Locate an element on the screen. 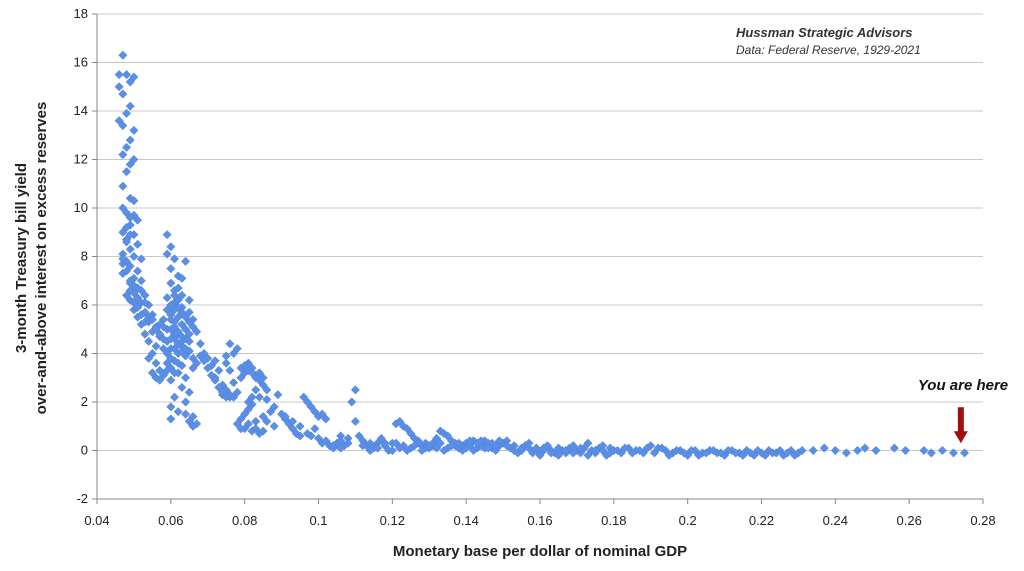 Image resolution: width=1024 pixels, height=571 pixels. x-tick-label: 0.24 is located at coordinates (835, 520).